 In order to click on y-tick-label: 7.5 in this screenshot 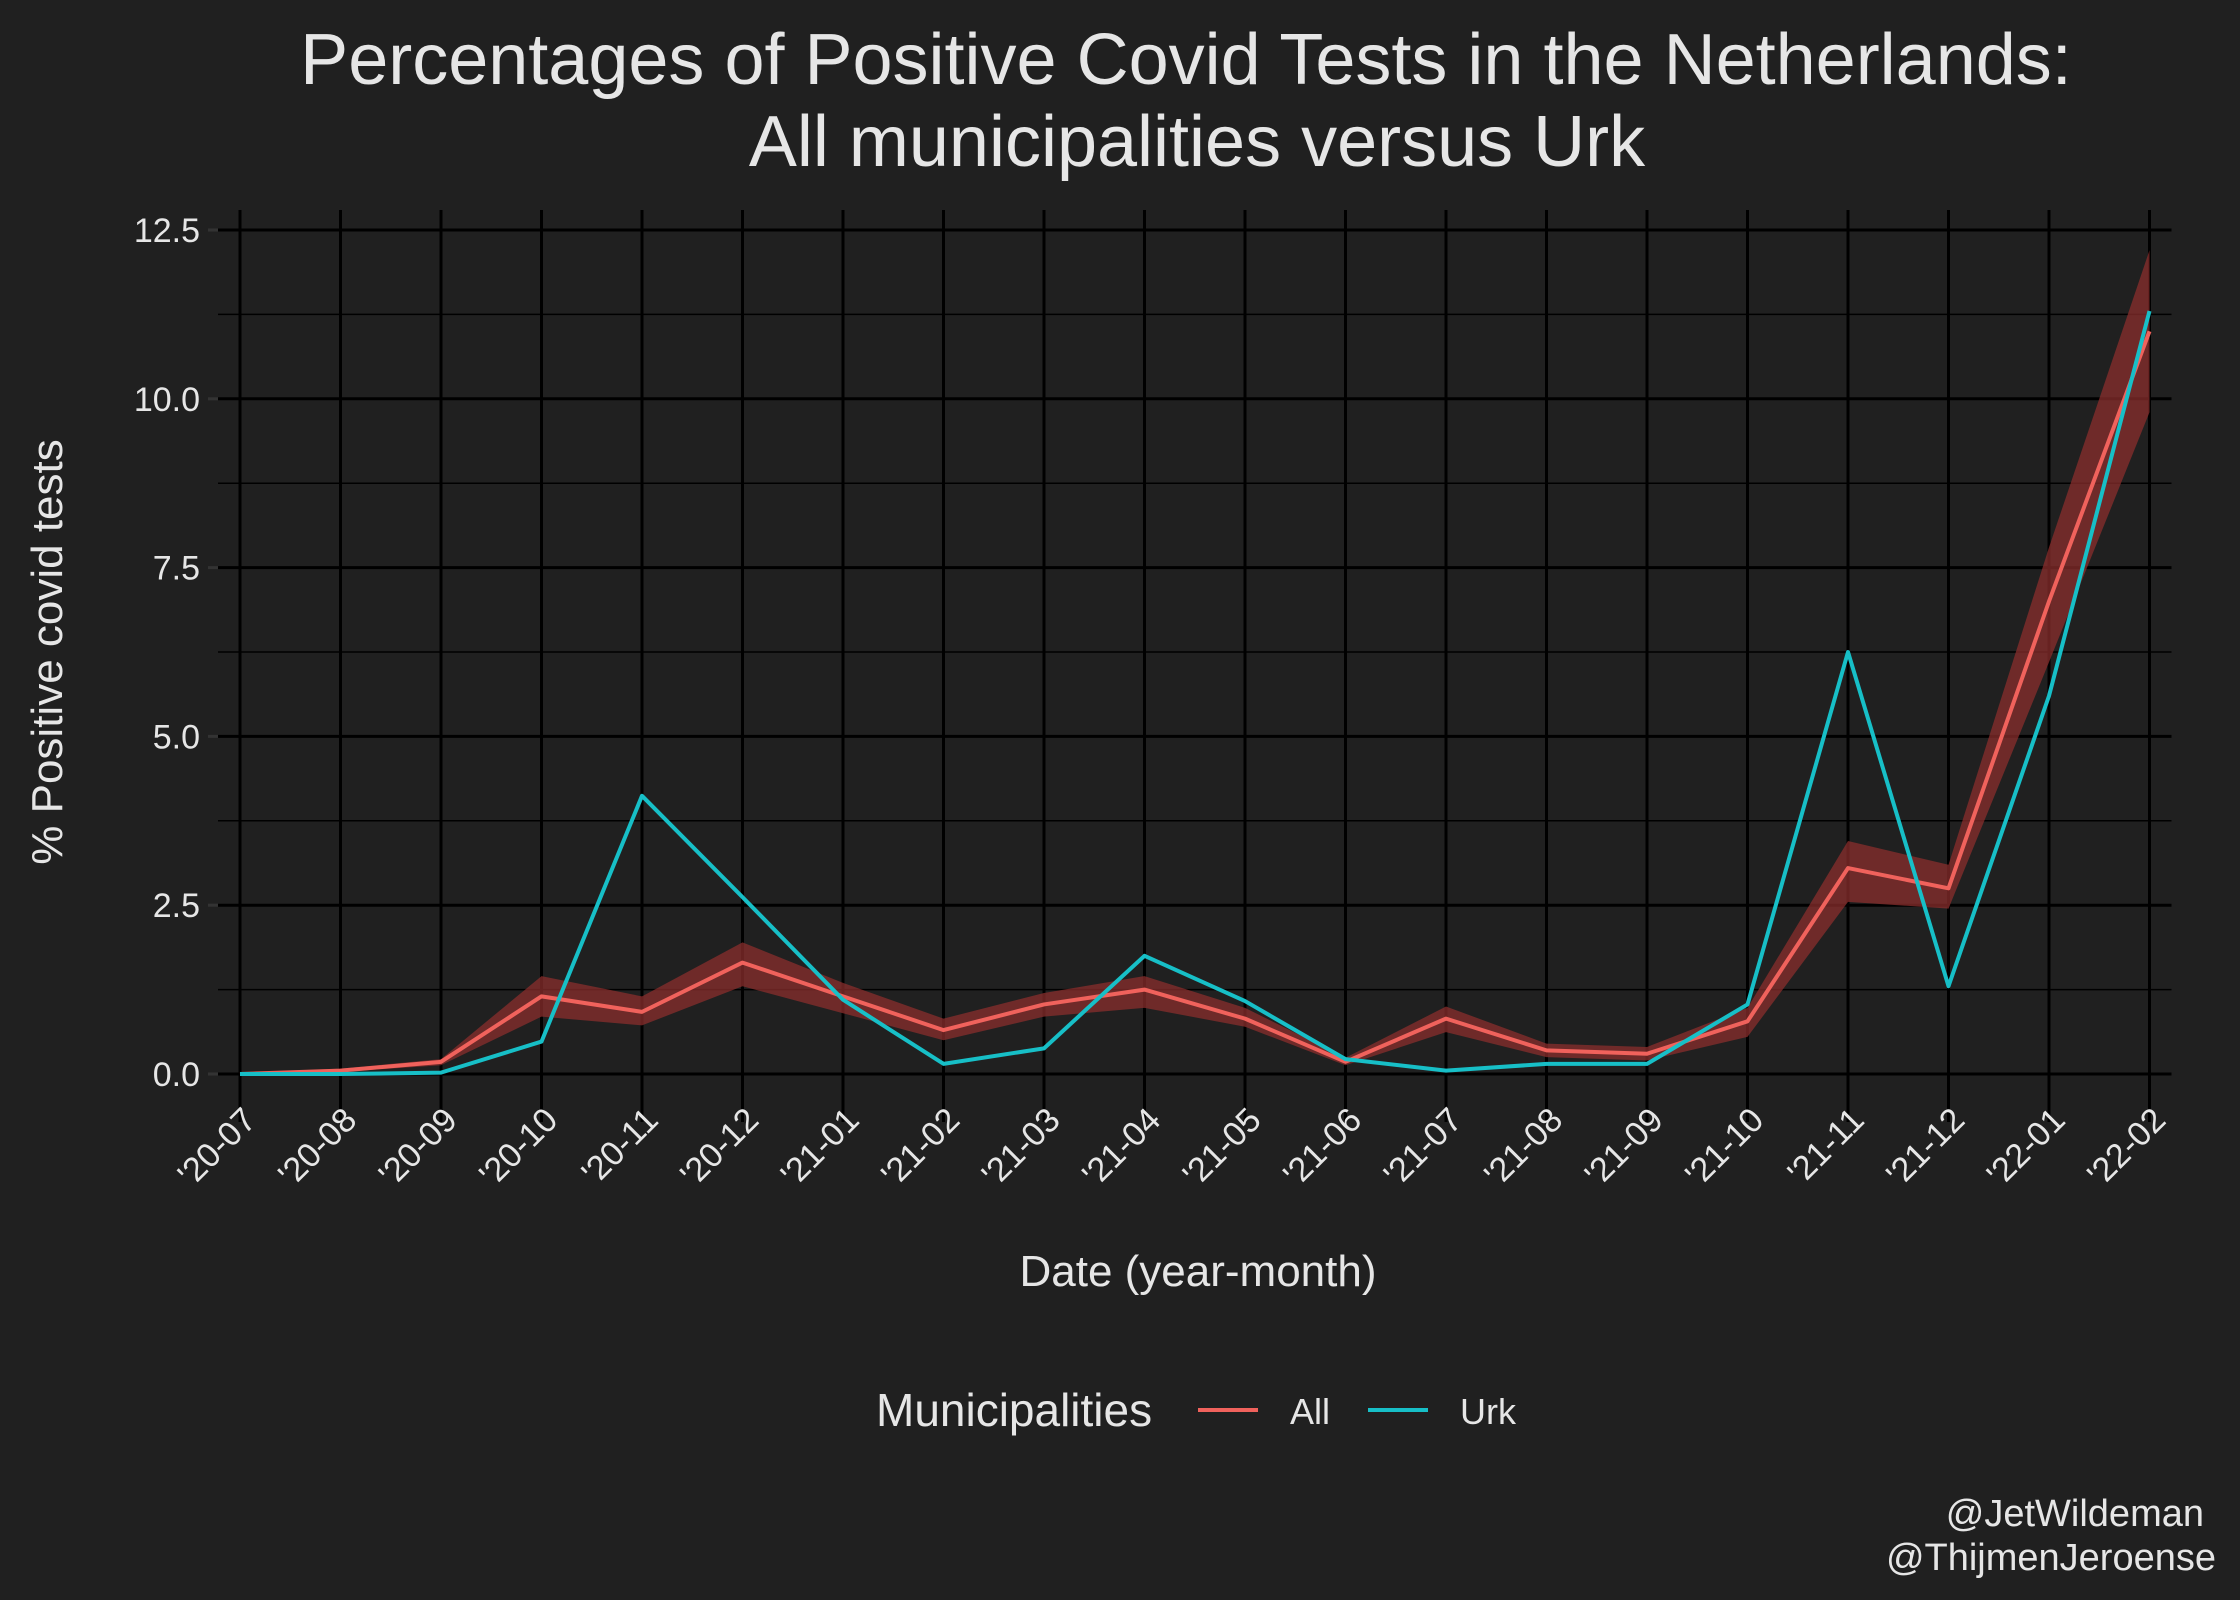, I will do `click(176, 569)`.